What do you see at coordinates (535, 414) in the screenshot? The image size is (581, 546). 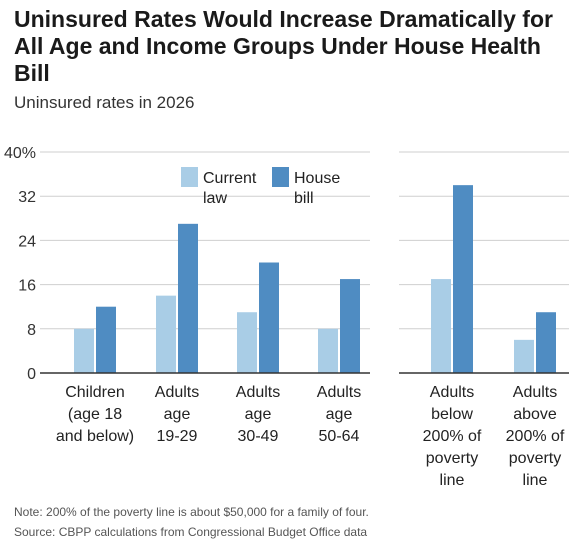 I see `category-label: above` at bounding box center [535, 414].